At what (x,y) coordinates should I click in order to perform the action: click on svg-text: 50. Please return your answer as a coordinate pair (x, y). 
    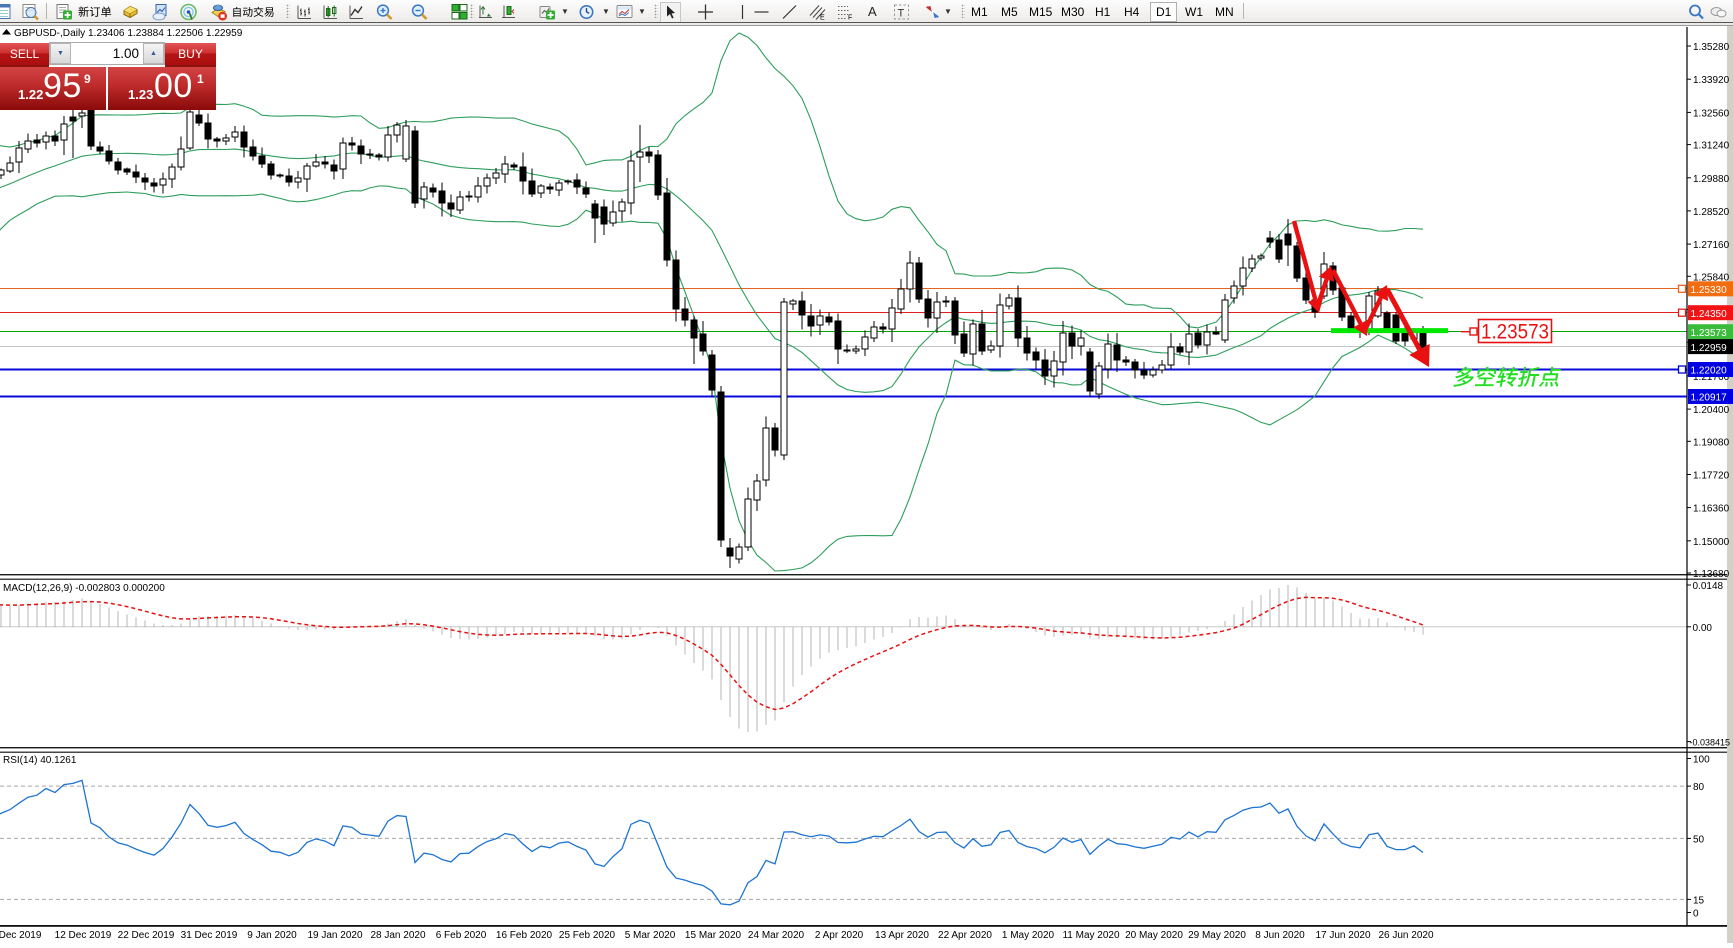
    Looking at the image, I should click on (1699, 839).